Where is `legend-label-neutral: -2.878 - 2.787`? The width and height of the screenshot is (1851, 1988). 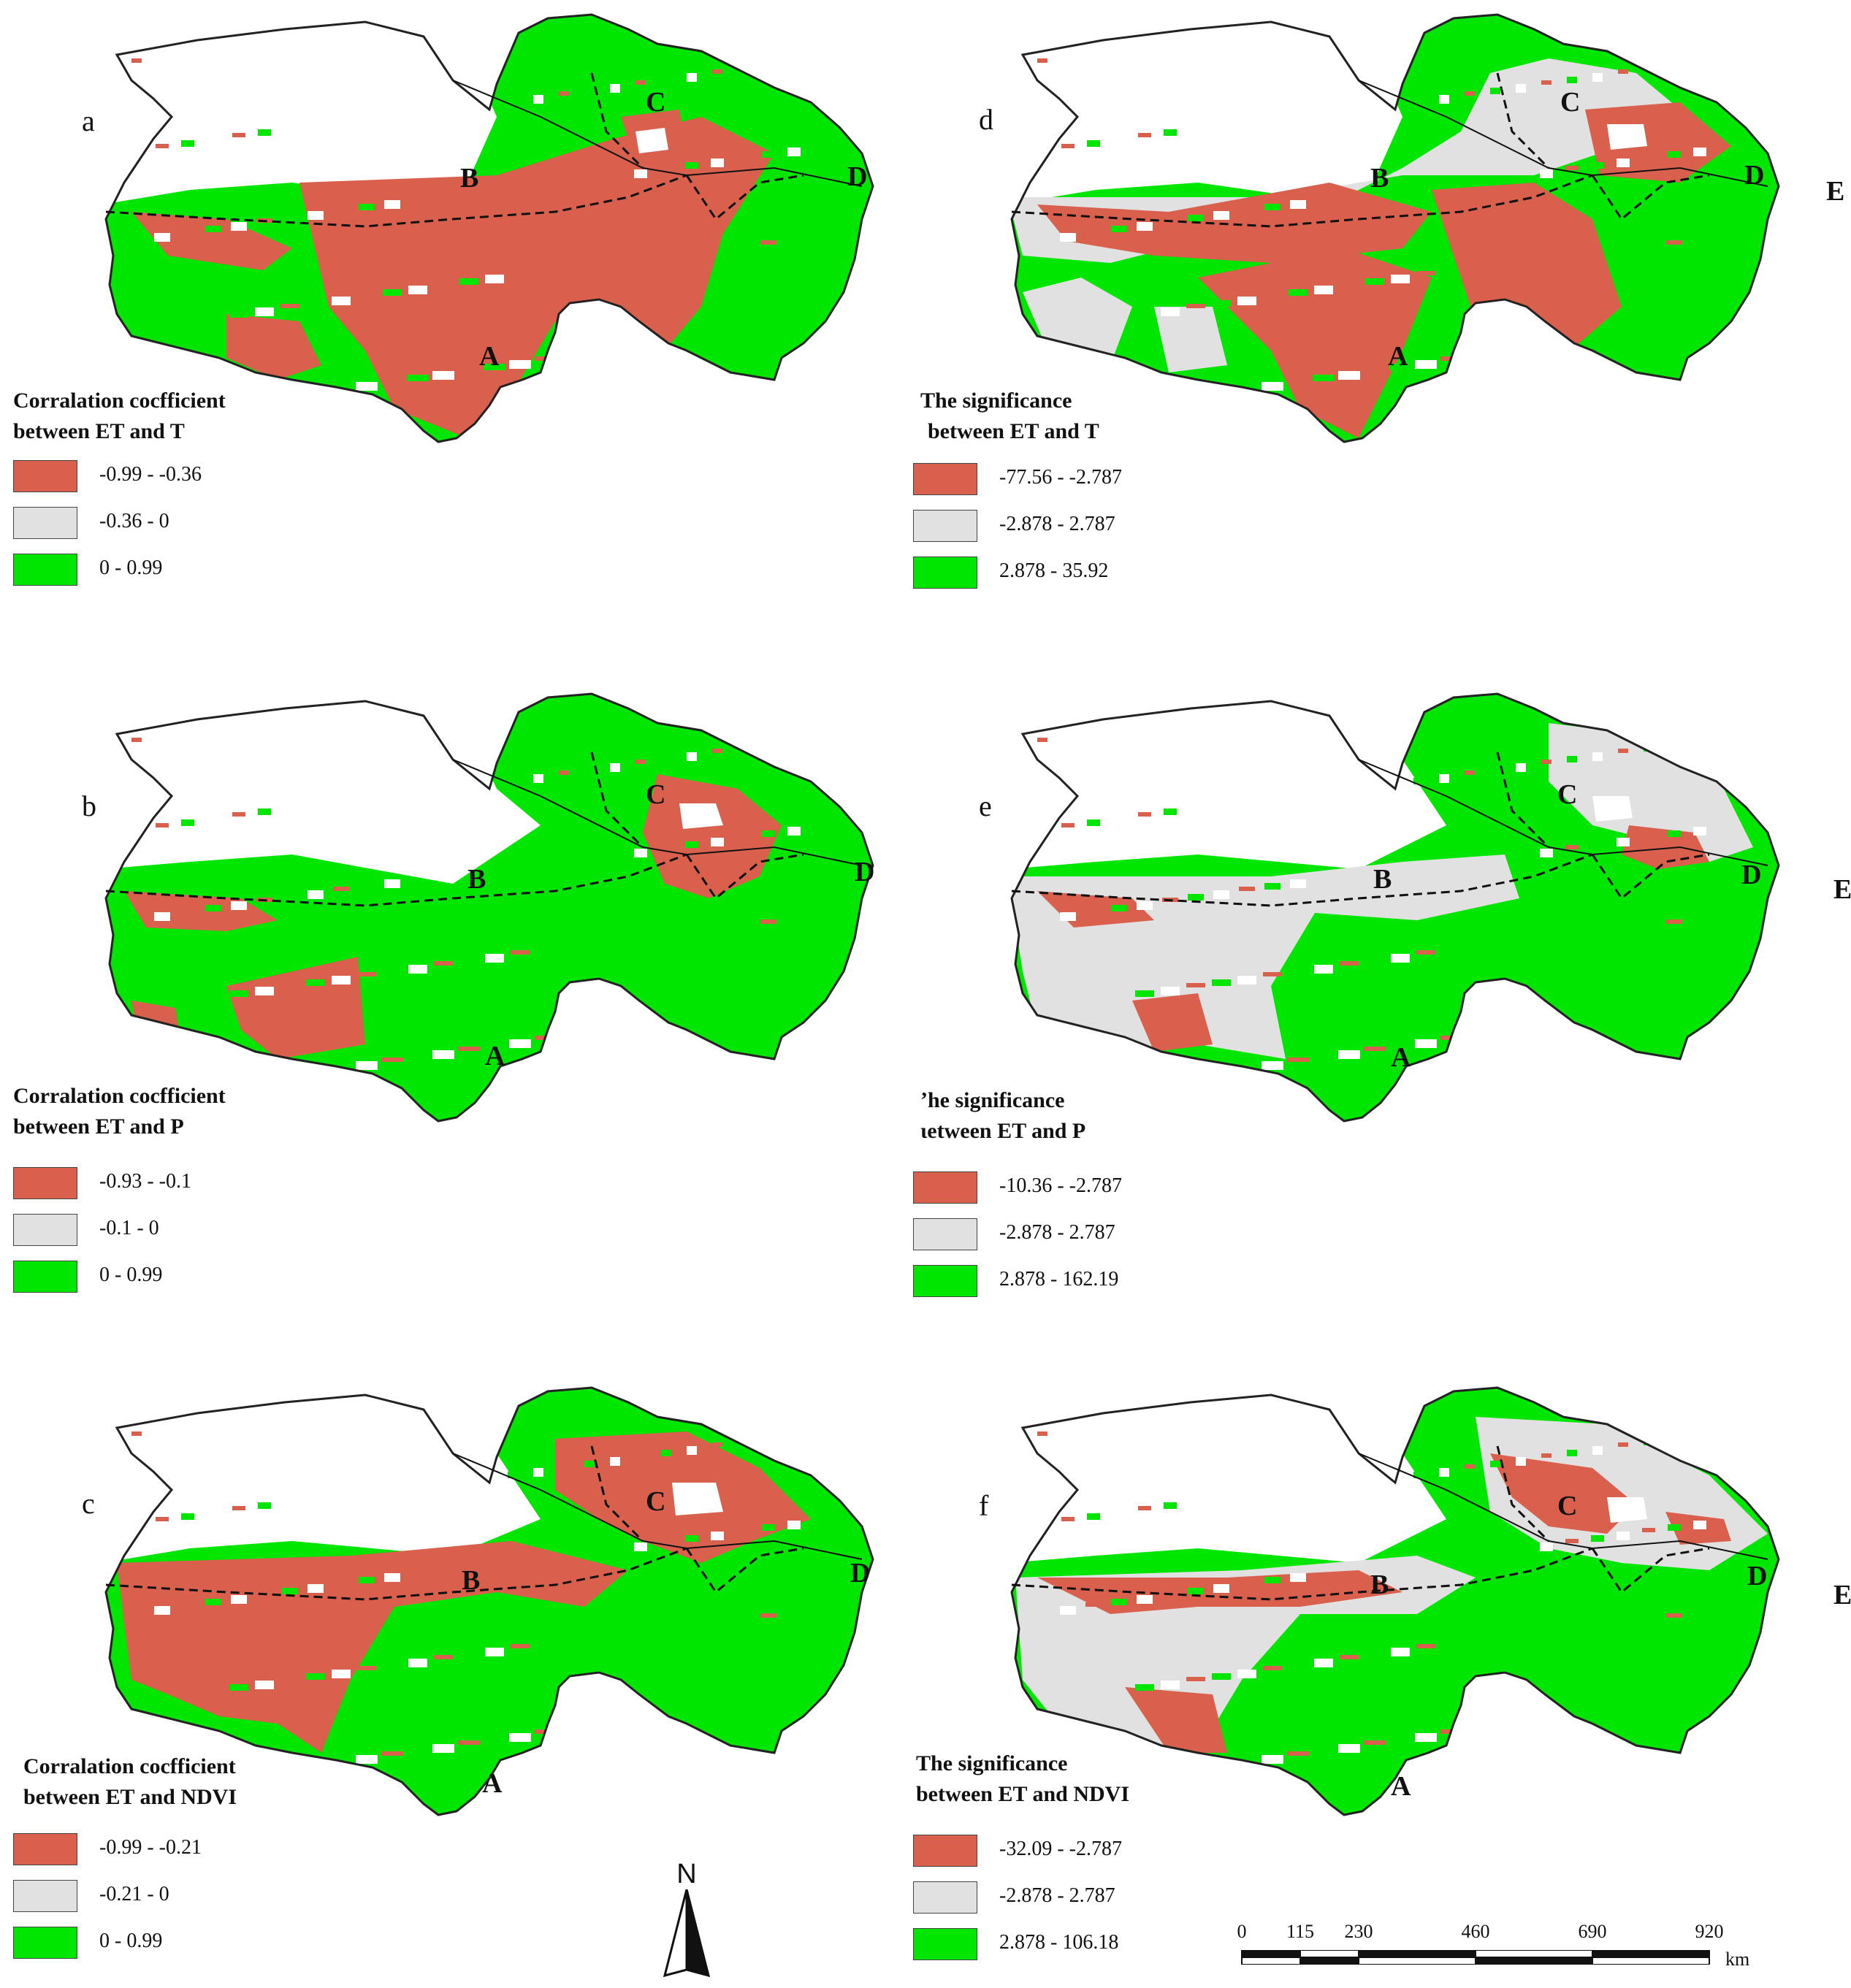
legend-label-neutral: -2.878 - 2.787 is located at coordinates (1057, 1232).